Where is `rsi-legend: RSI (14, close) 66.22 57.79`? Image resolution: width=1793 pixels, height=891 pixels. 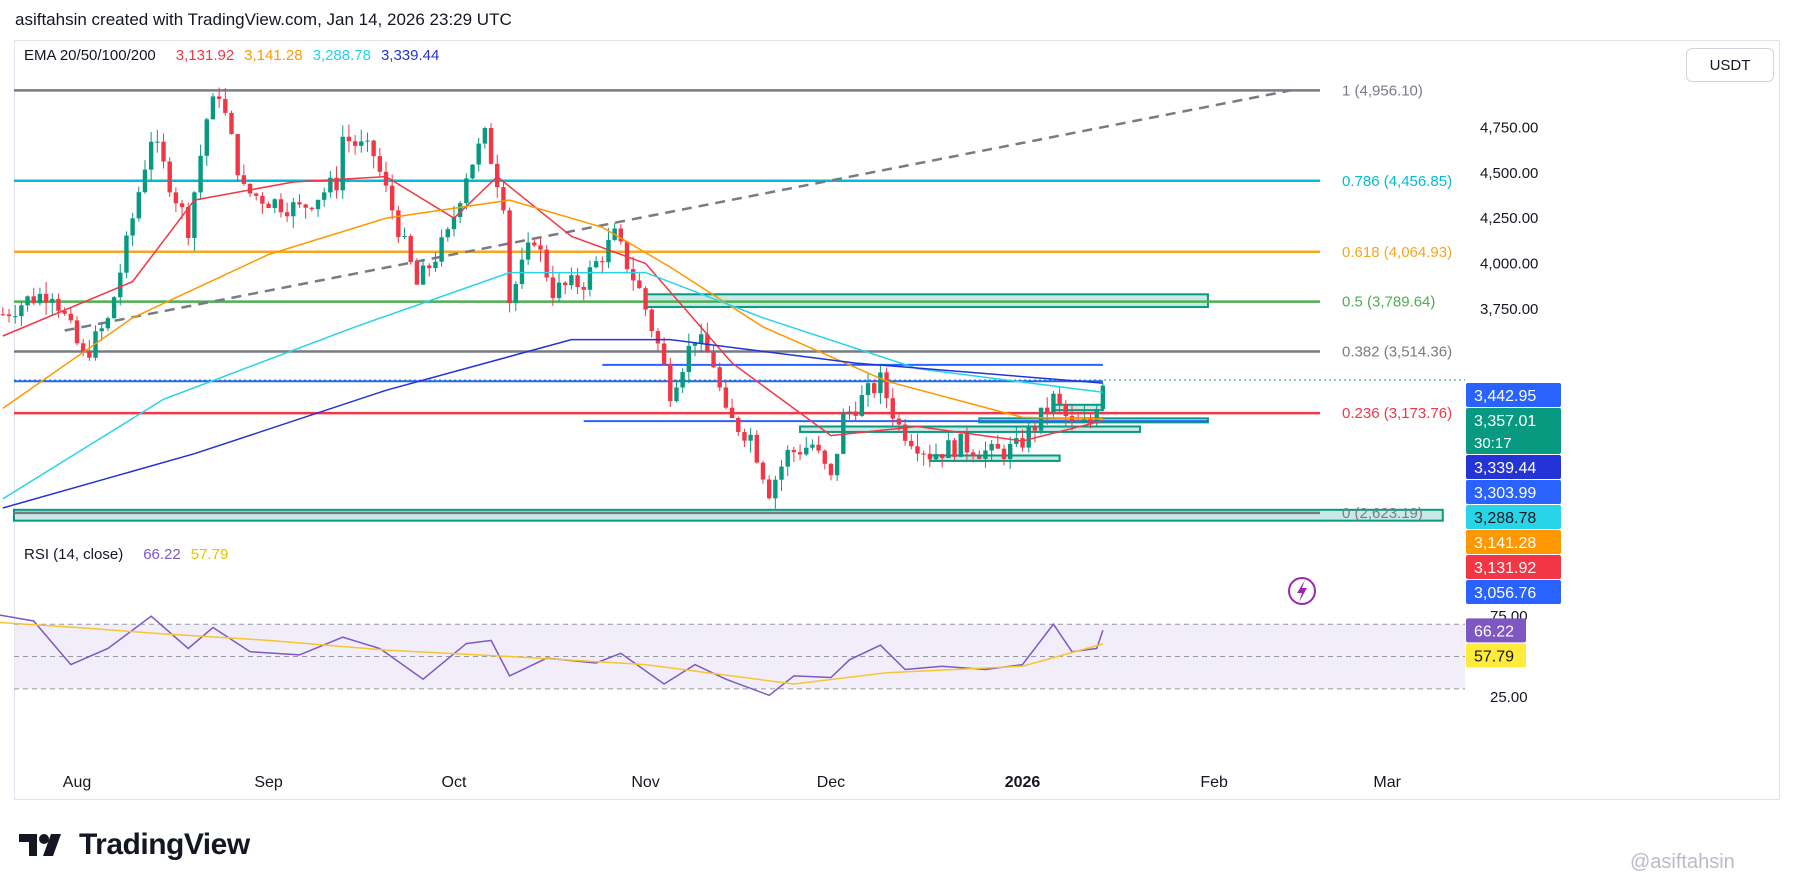
rsi-legend: RSI (14, close) 66.22 57.79 is located at coordinates (136, 554).